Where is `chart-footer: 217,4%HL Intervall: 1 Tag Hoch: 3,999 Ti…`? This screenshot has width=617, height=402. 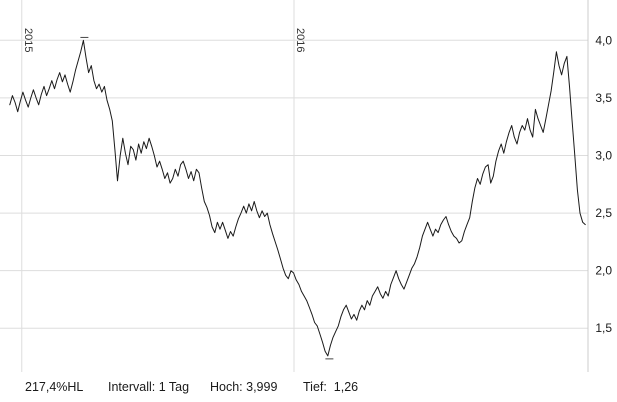 chart-footer: 217,4%HL Intervall: 1 Tag Hoch: 3,999 Ti… is located at coordinates (308, 387).